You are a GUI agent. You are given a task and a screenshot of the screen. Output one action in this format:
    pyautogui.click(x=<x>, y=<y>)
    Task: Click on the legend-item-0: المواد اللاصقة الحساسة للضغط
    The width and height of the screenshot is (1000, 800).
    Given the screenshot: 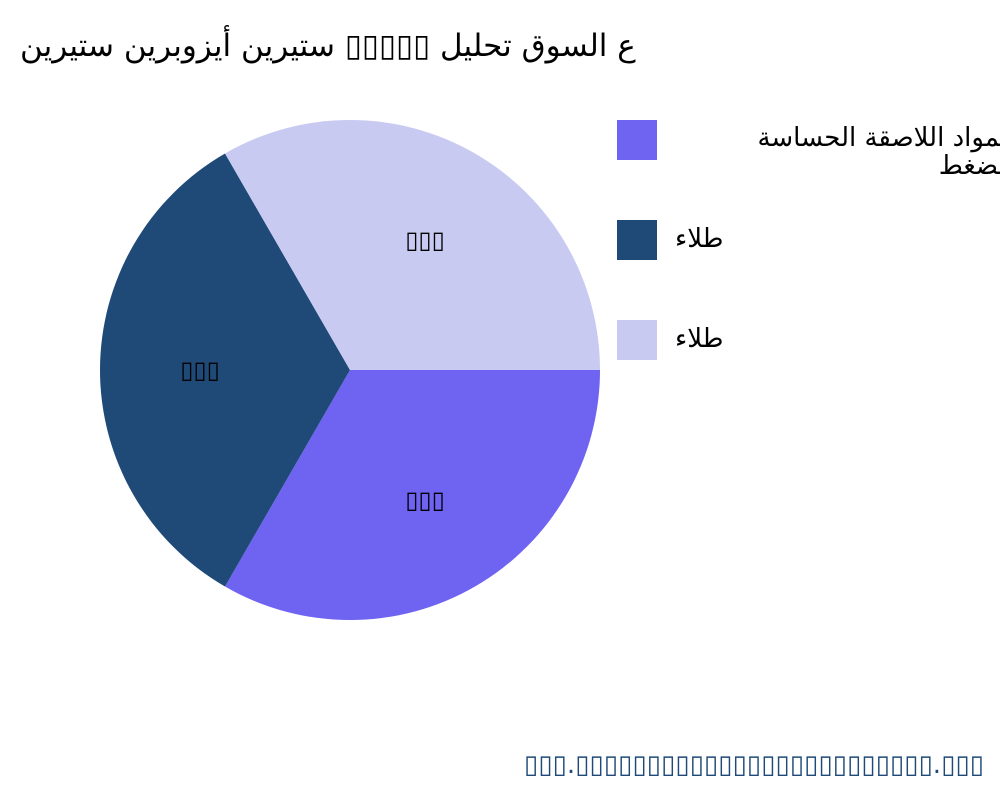 What is the action you would take?
    pyautogui.click(x=808, y=150)
    